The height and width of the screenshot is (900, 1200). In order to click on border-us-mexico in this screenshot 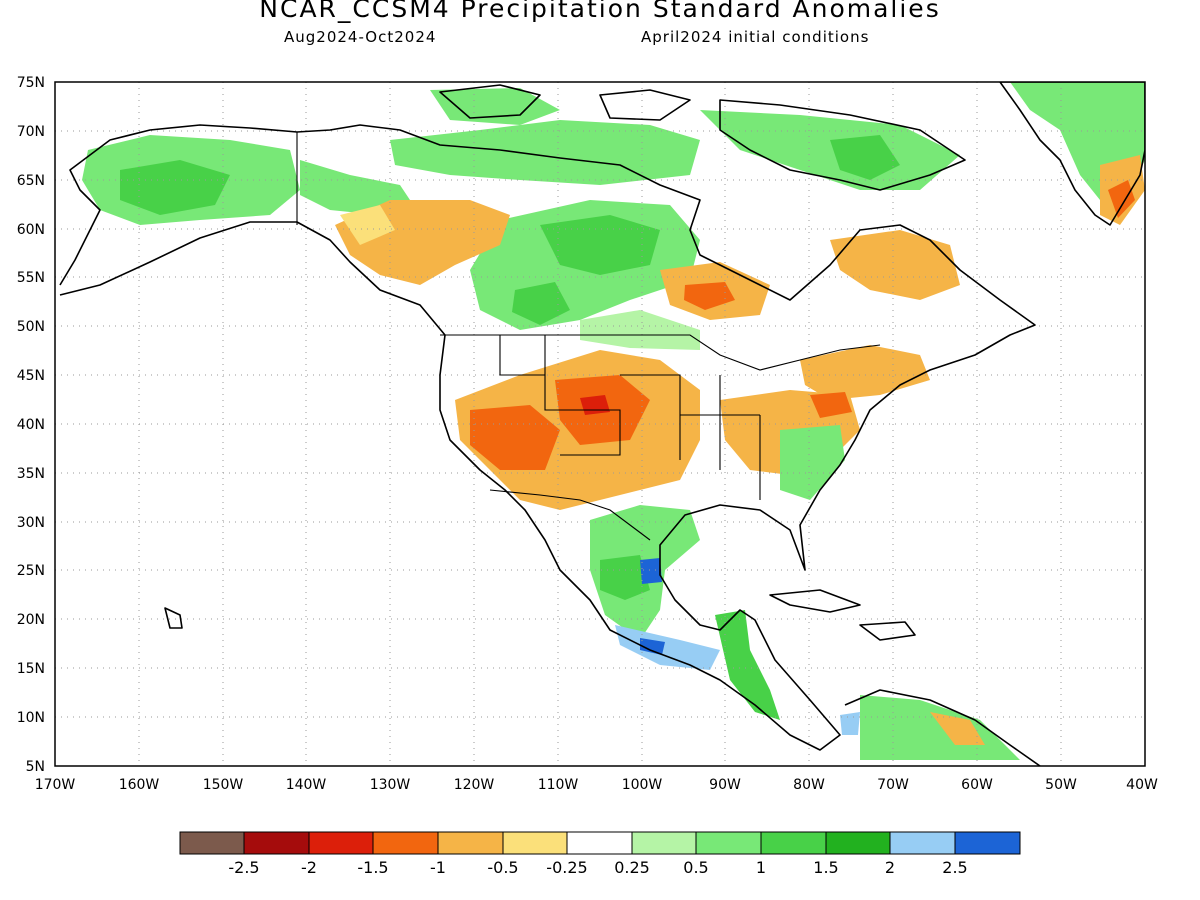, I will do `click(570, 515)`.